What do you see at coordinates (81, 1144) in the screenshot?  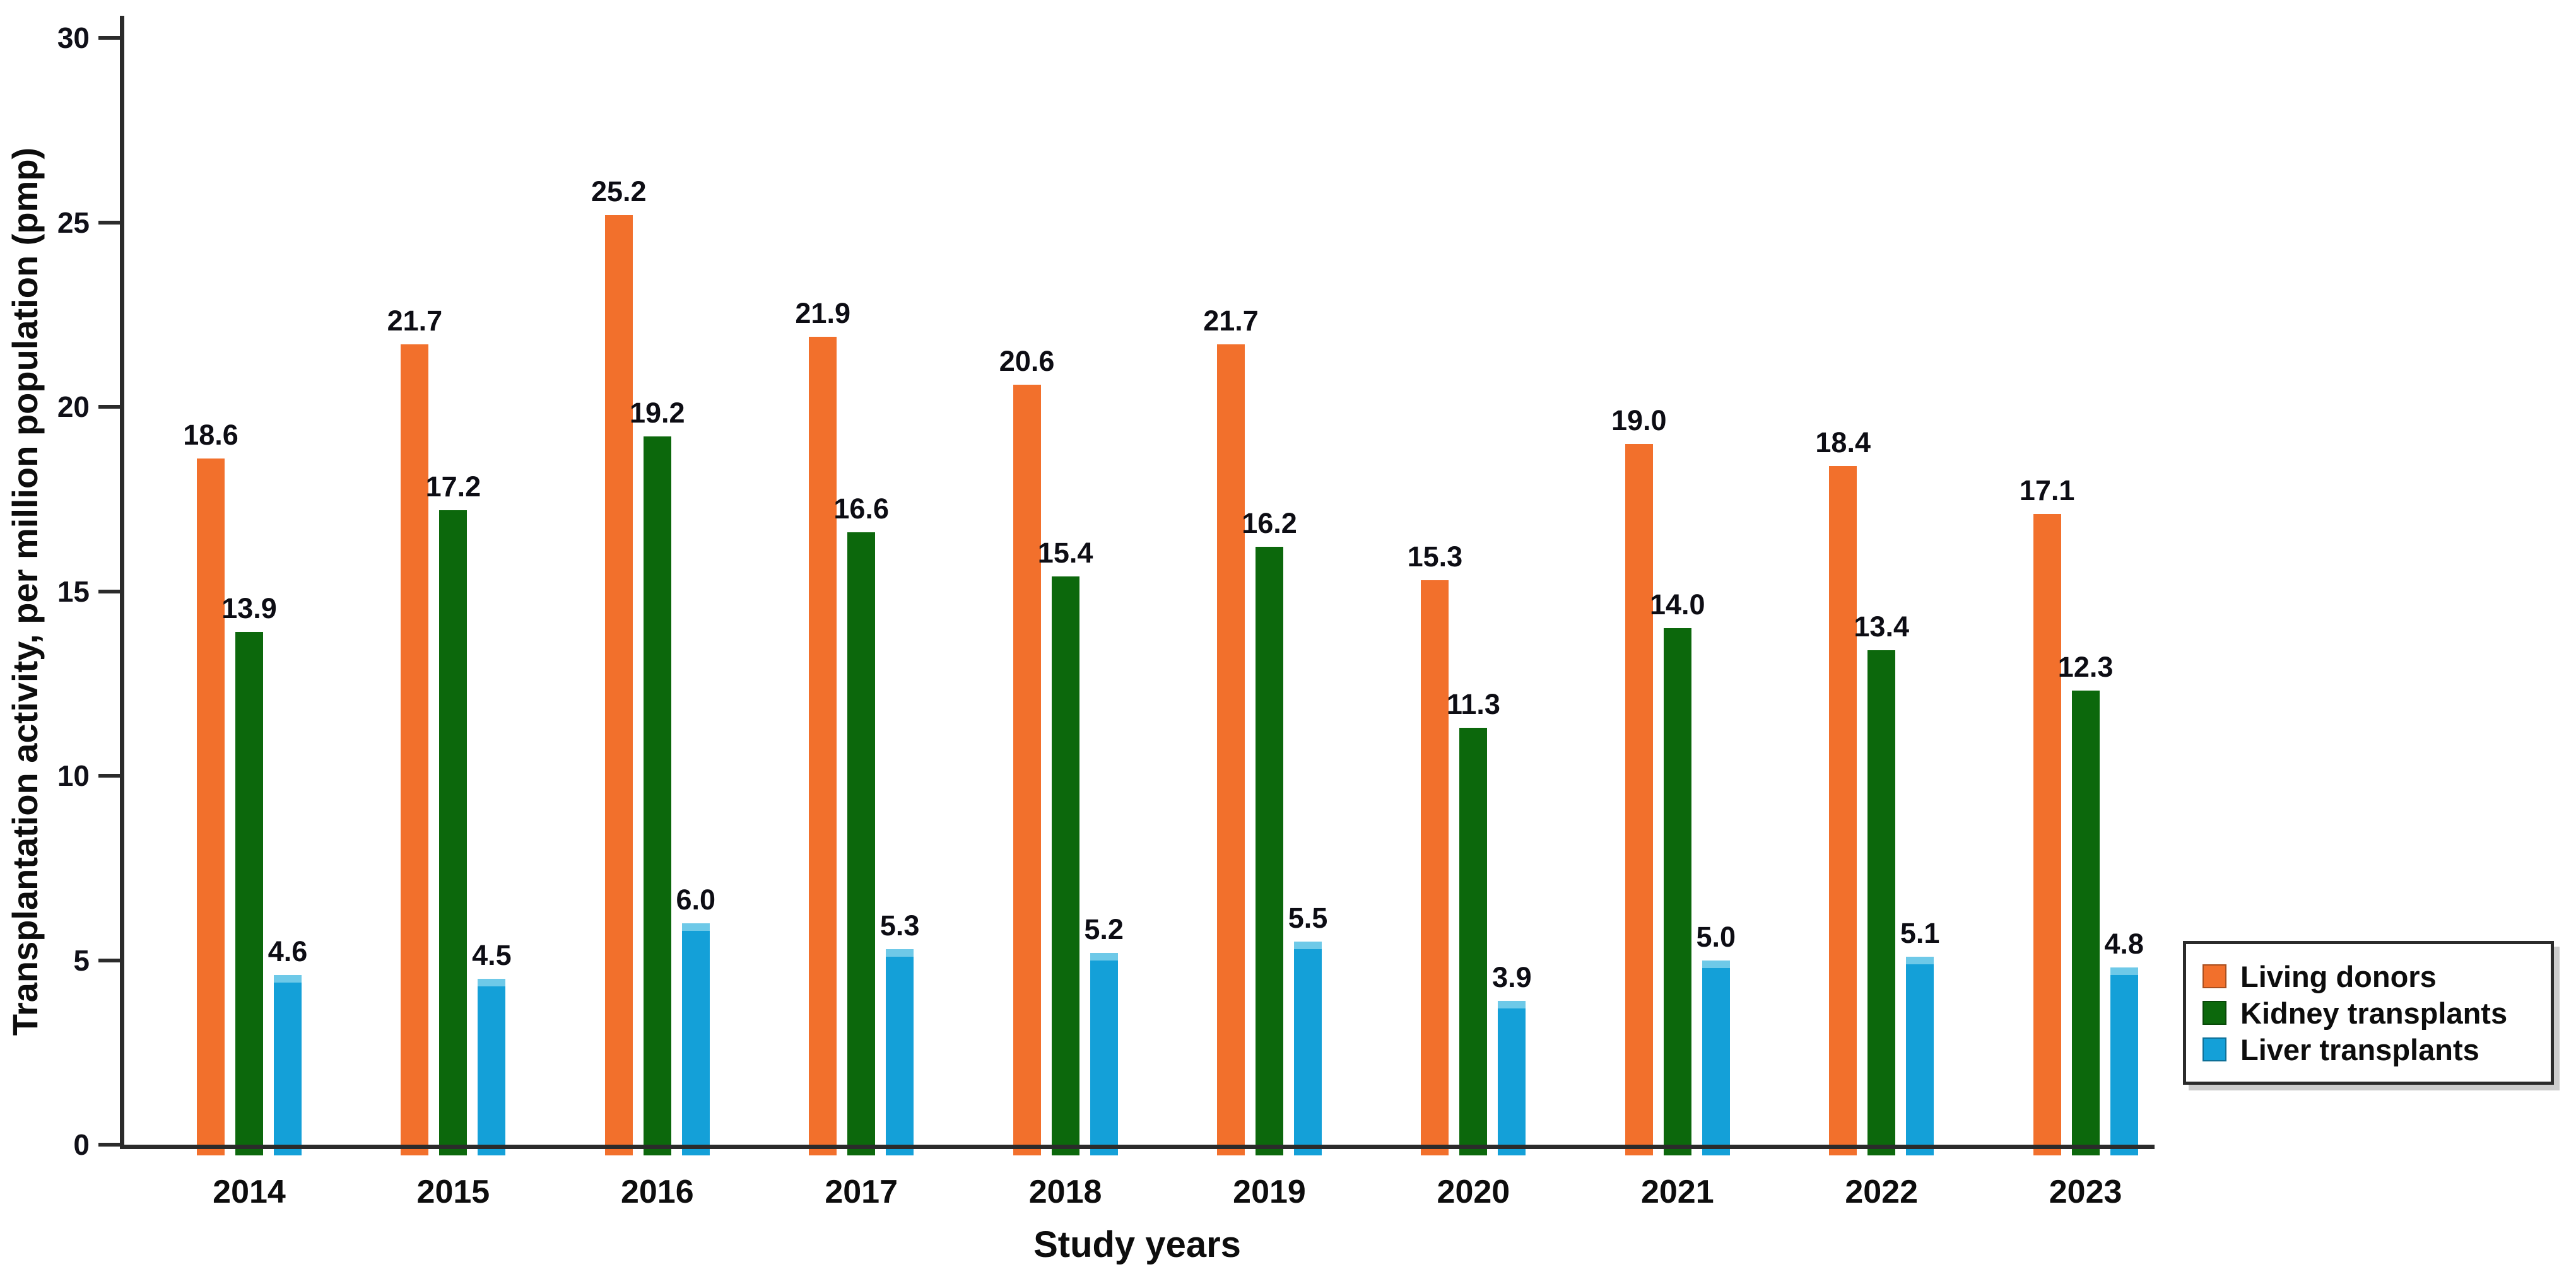 I see `y-tick-label-0: 0` at bounding box center [81, 1144].